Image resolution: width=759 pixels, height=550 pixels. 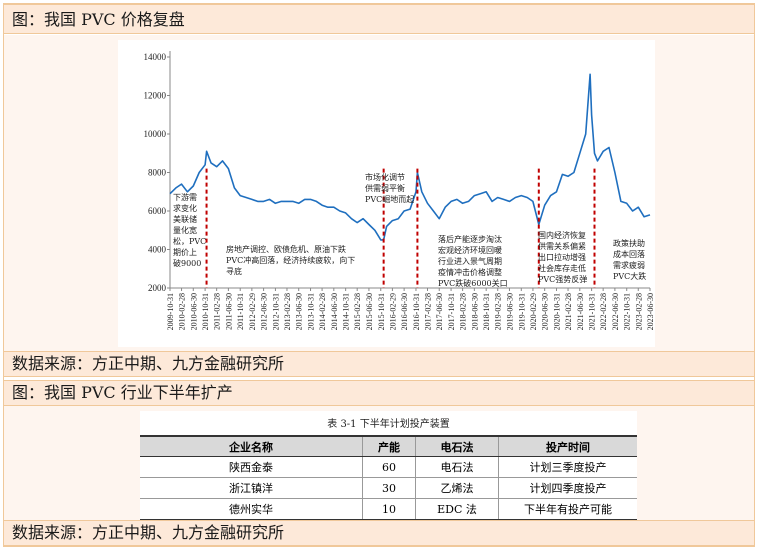 I want to click on x-tick-label: 2018-02-28, so click(x=463, y=311).